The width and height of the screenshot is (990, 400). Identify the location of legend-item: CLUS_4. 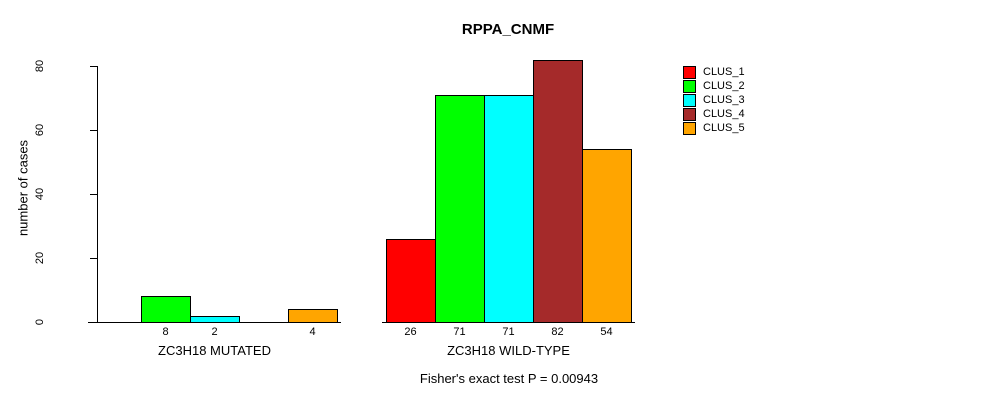
(714, 114).